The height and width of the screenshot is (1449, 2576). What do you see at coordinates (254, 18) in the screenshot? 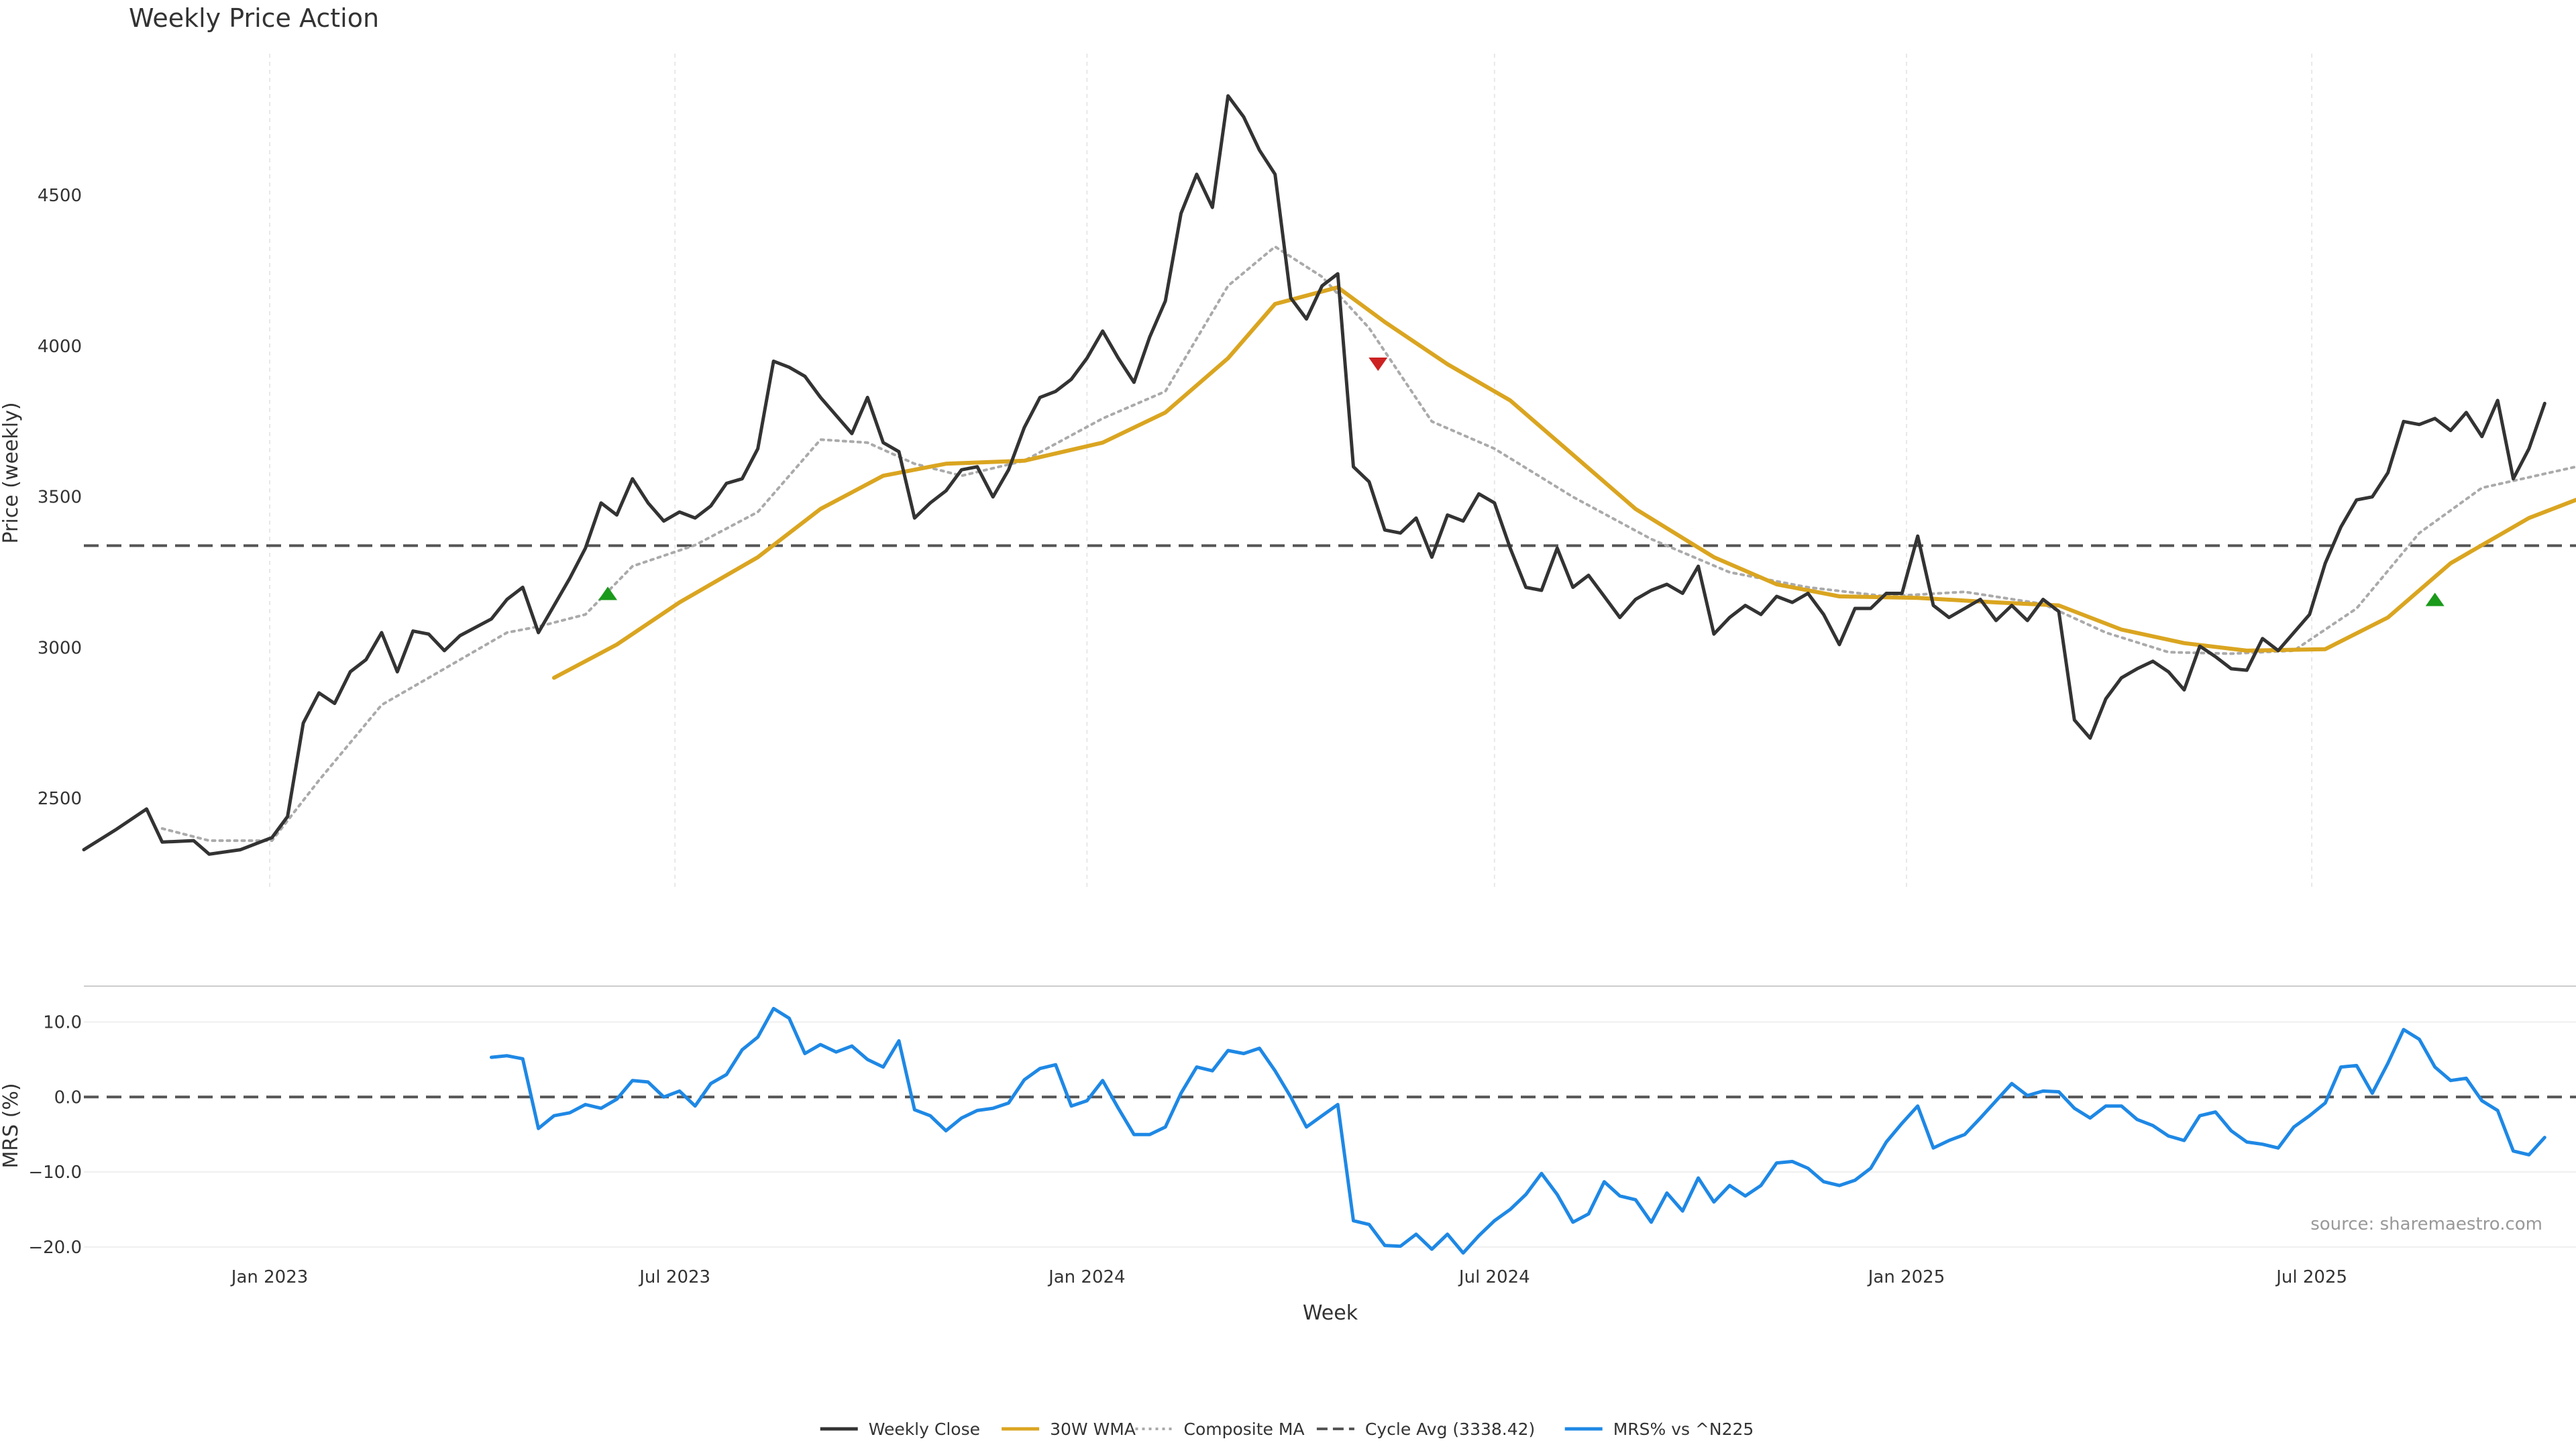
I see `chart-title: Weekly Price Action` at bounding box center [254, 18].